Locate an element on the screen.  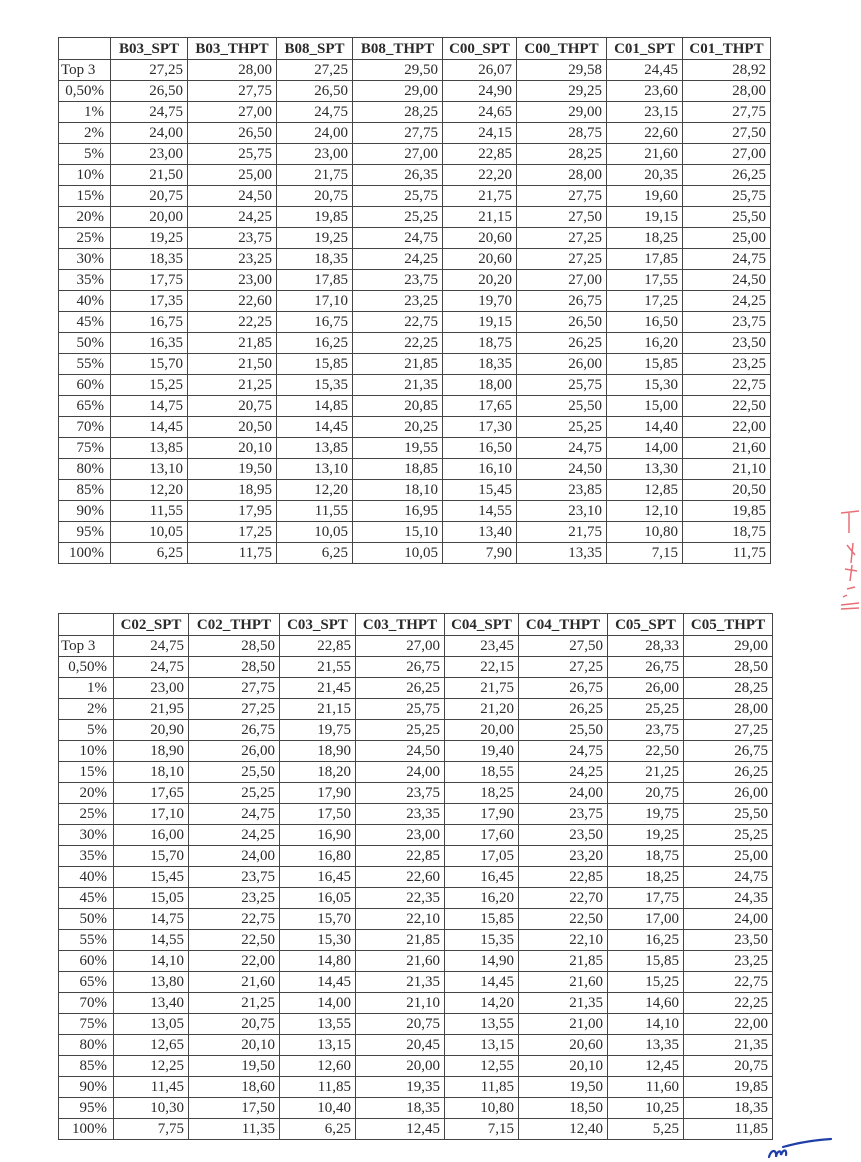
score-cell: 13,40 is located at coordinates (479, 532).